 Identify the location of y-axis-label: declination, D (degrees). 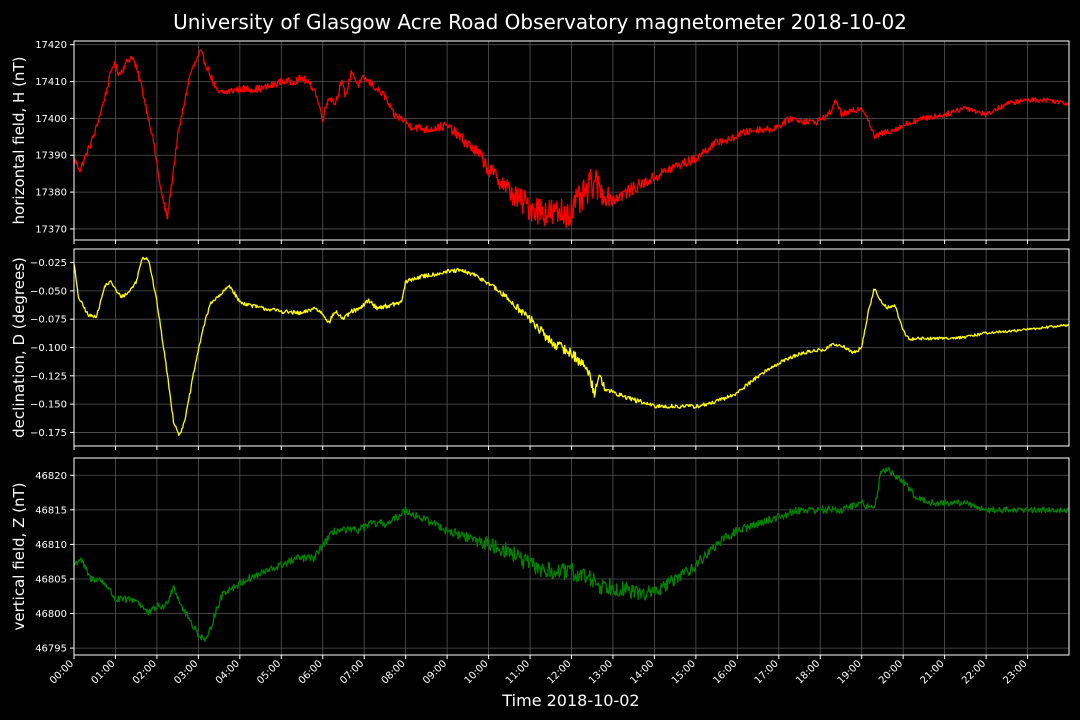
(19, 347).